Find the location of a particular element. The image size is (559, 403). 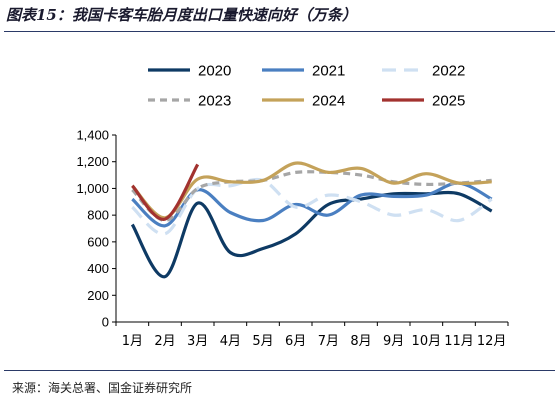

x-tick-label: 11月 is located at coordinates (459, 341).